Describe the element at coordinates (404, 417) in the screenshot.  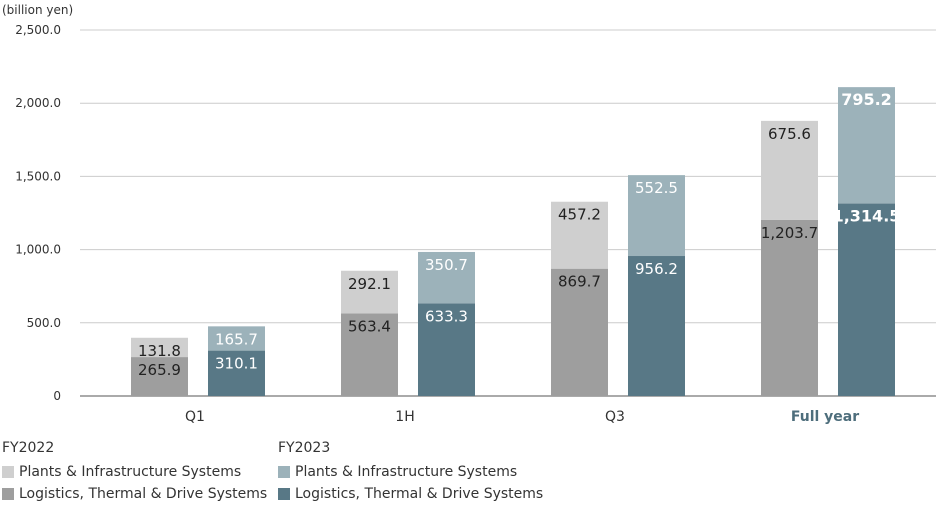
I see `x-category-label: 1H` at that location.